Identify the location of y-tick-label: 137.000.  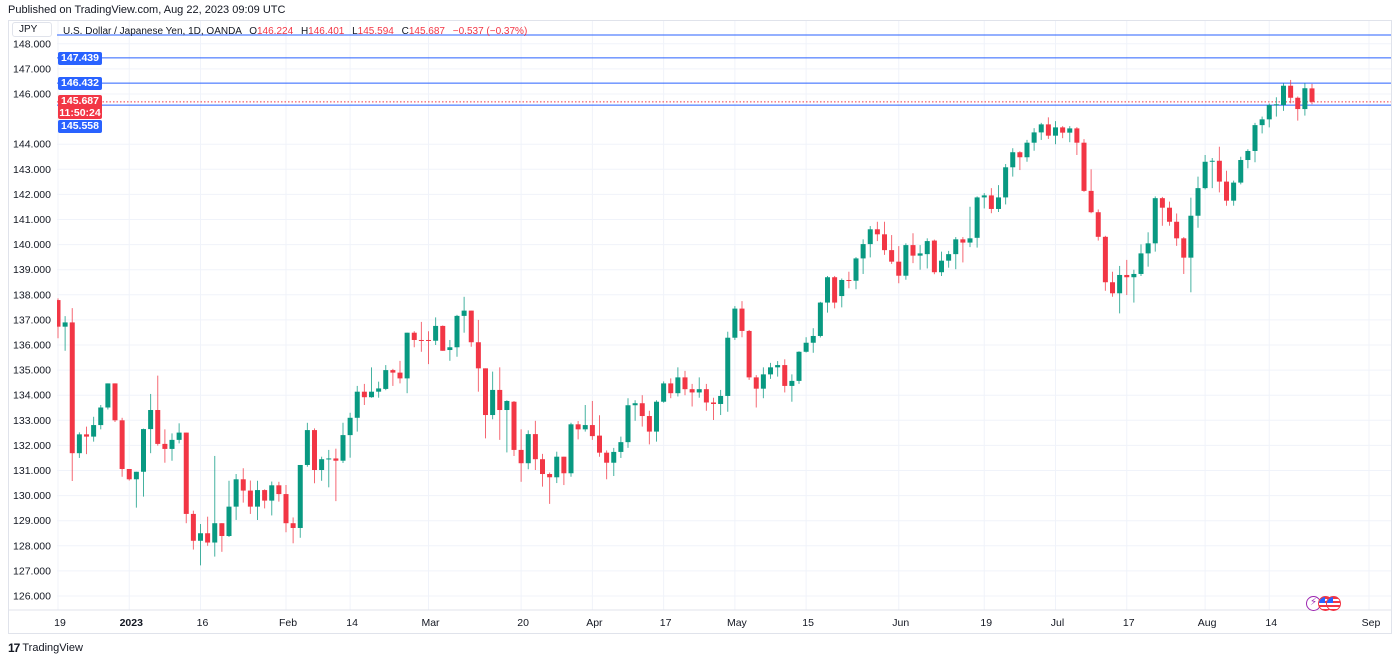
(32, 320).